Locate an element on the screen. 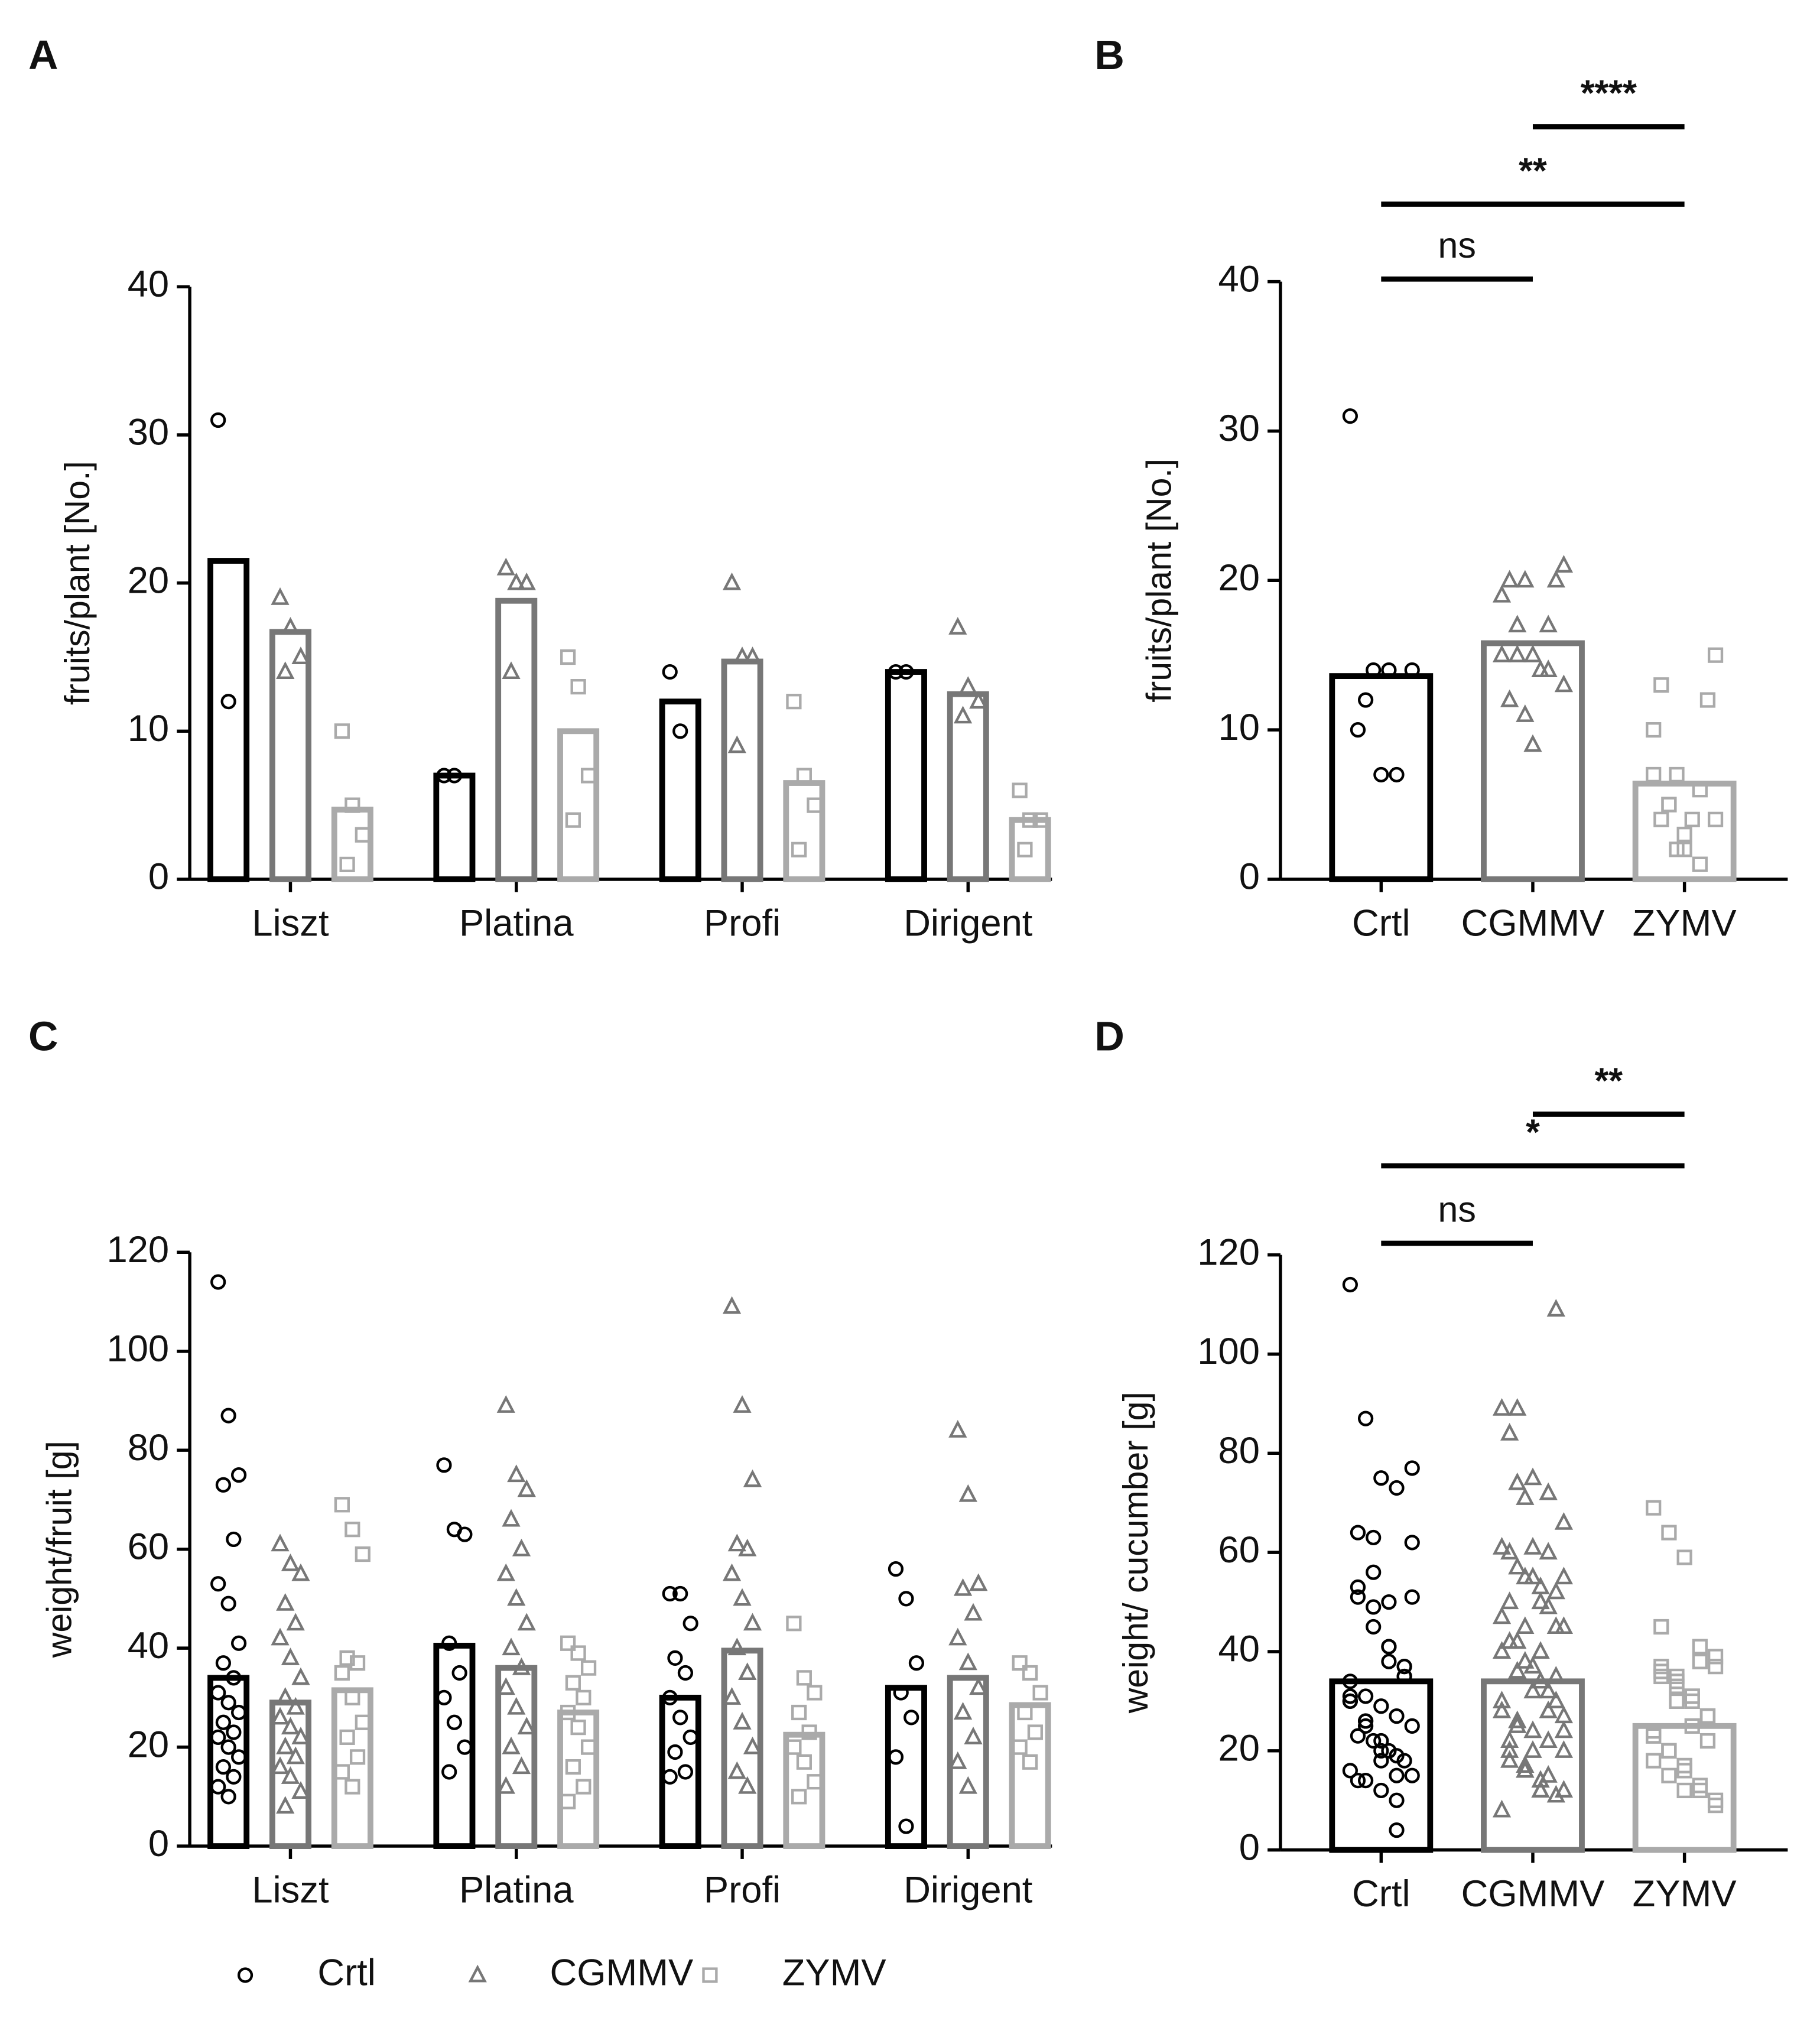 The image size is (1820, 2018). significance-label: ns is located at coordinates (1457, 245).